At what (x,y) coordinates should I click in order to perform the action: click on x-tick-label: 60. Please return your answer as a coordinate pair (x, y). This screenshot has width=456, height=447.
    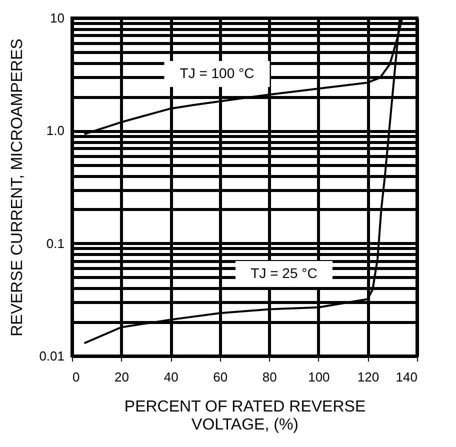
    Looking at the image, I should click on (220, 377).